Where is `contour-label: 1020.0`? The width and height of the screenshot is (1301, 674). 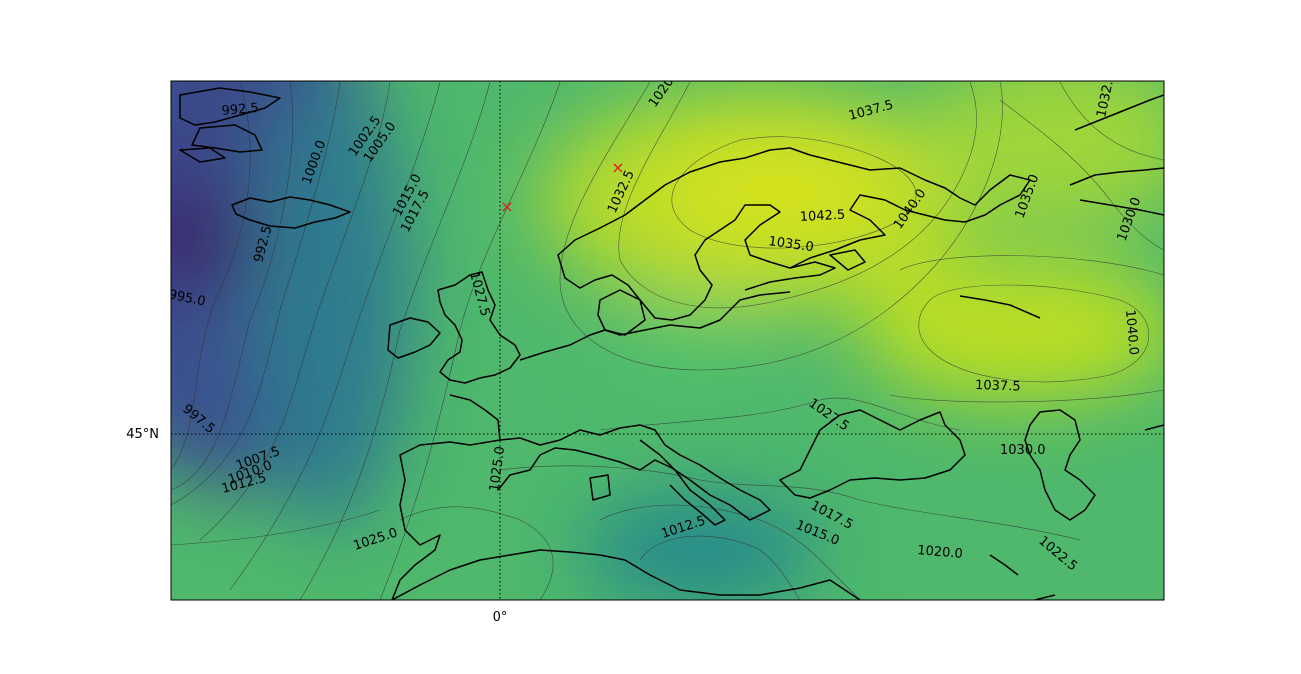 contour-label: 1020.0 is located at coordinates (940, 552).